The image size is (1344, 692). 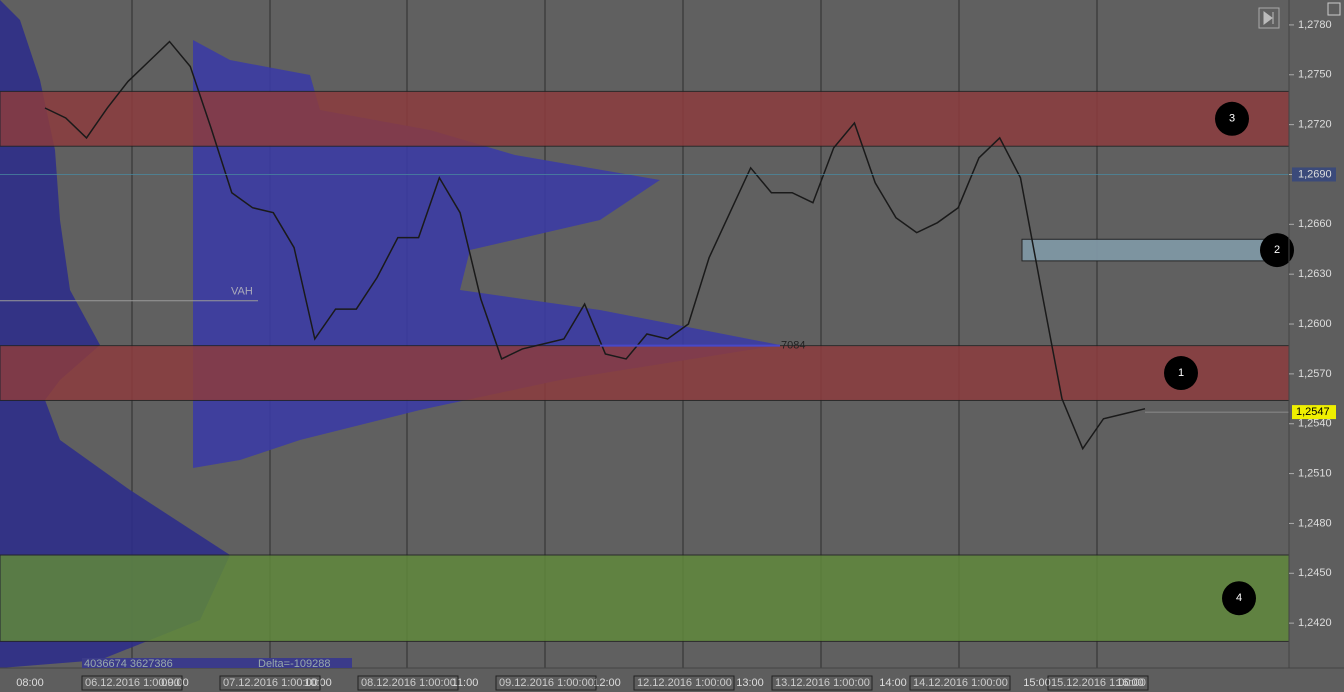 I want to click on zone-label: 4, so click(x=1239, y=598).